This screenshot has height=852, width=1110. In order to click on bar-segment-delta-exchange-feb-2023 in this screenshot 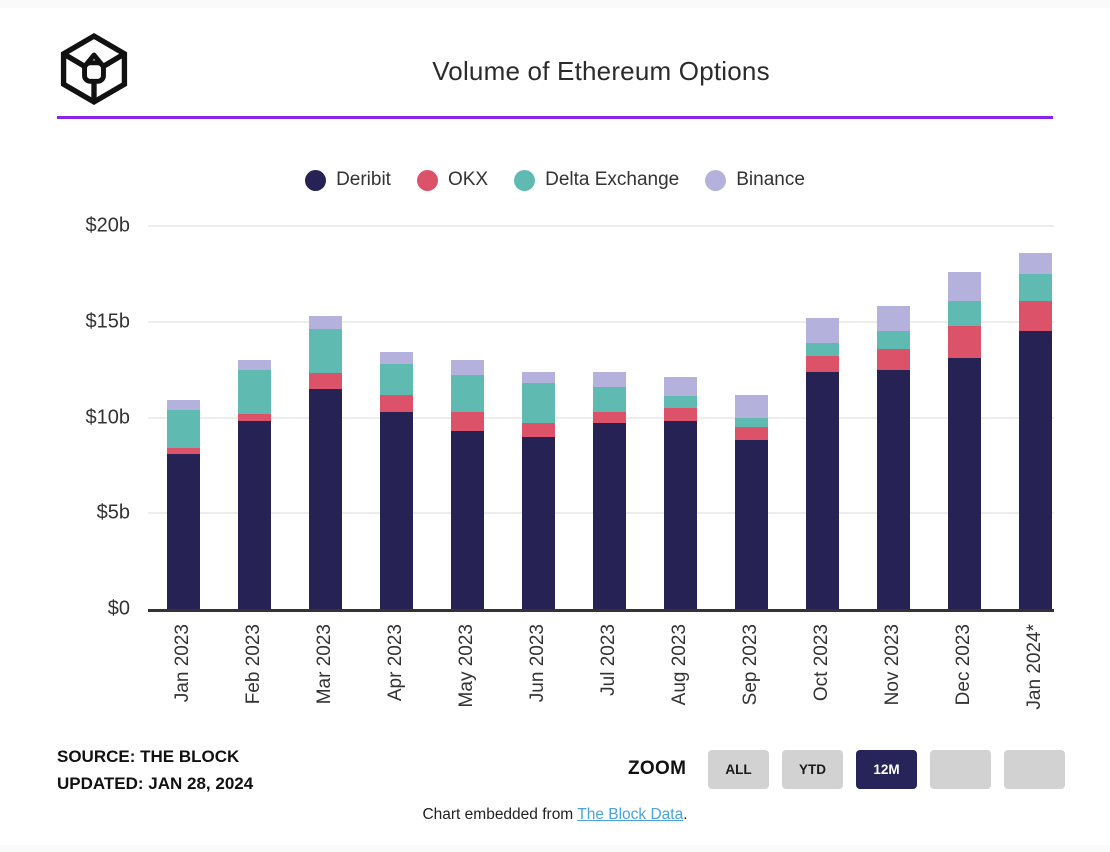, I will do `click(254, 391)`.